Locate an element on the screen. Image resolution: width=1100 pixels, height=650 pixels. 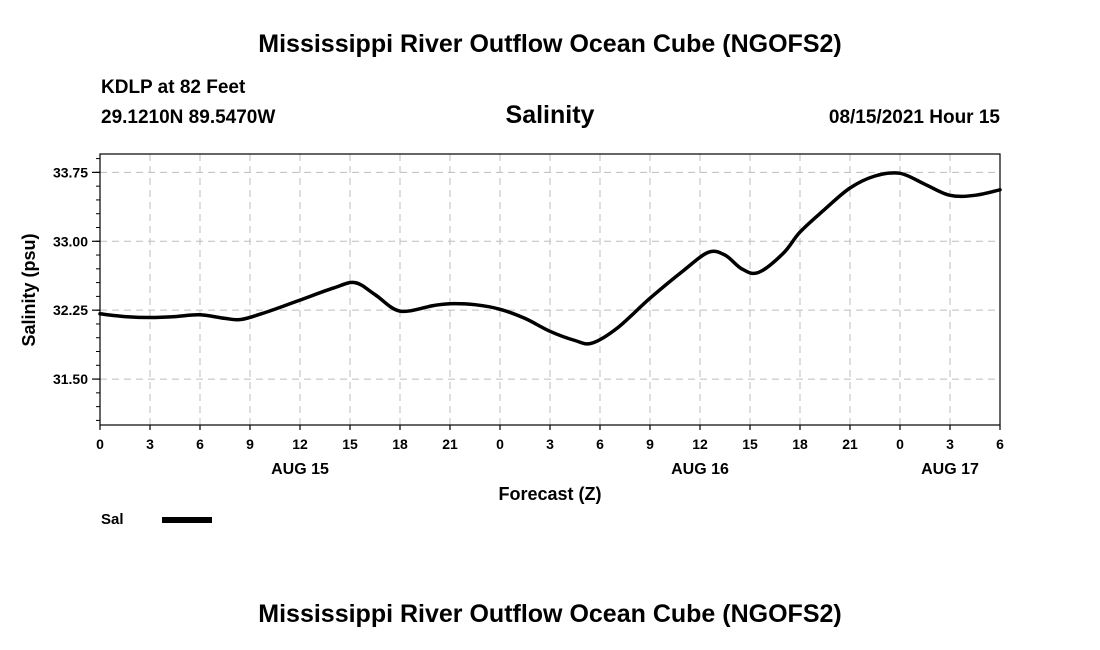
x-axis-ticks: 0 3 6 9 12 15 18 21 0 3 6 9 12 15 18 21 0 3 6 is located at coordinates (550, 438).